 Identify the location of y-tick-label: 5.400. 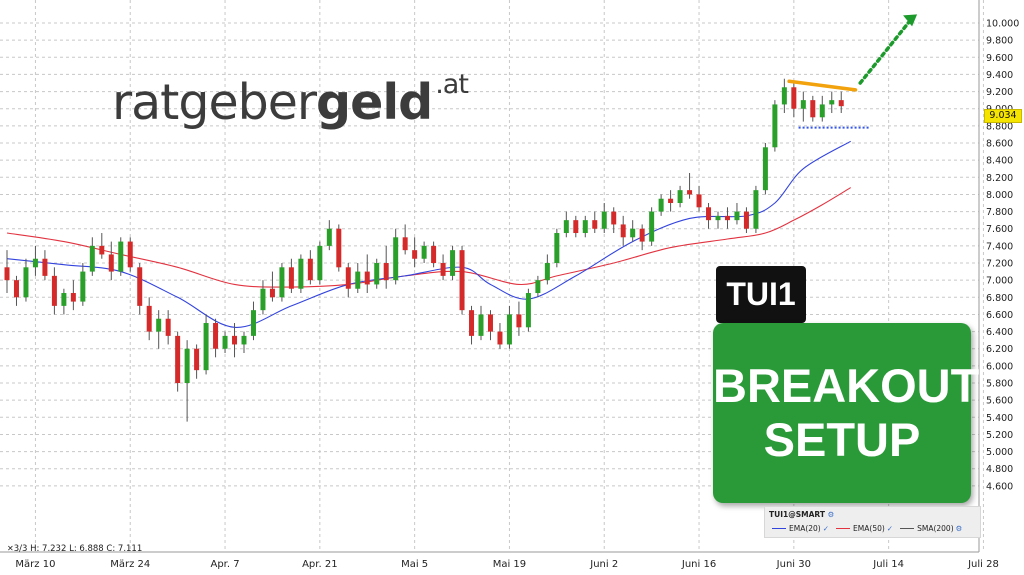
(999, 418).